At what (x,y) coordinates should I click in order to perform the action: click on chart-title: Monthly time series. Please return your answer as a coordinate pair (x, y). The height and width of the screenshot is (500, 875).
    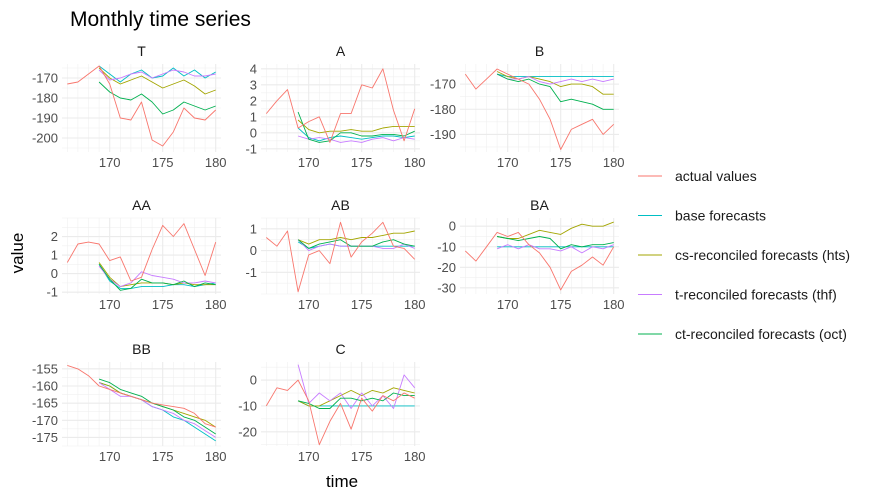
    Looking at the image, I should click on (160, 19).